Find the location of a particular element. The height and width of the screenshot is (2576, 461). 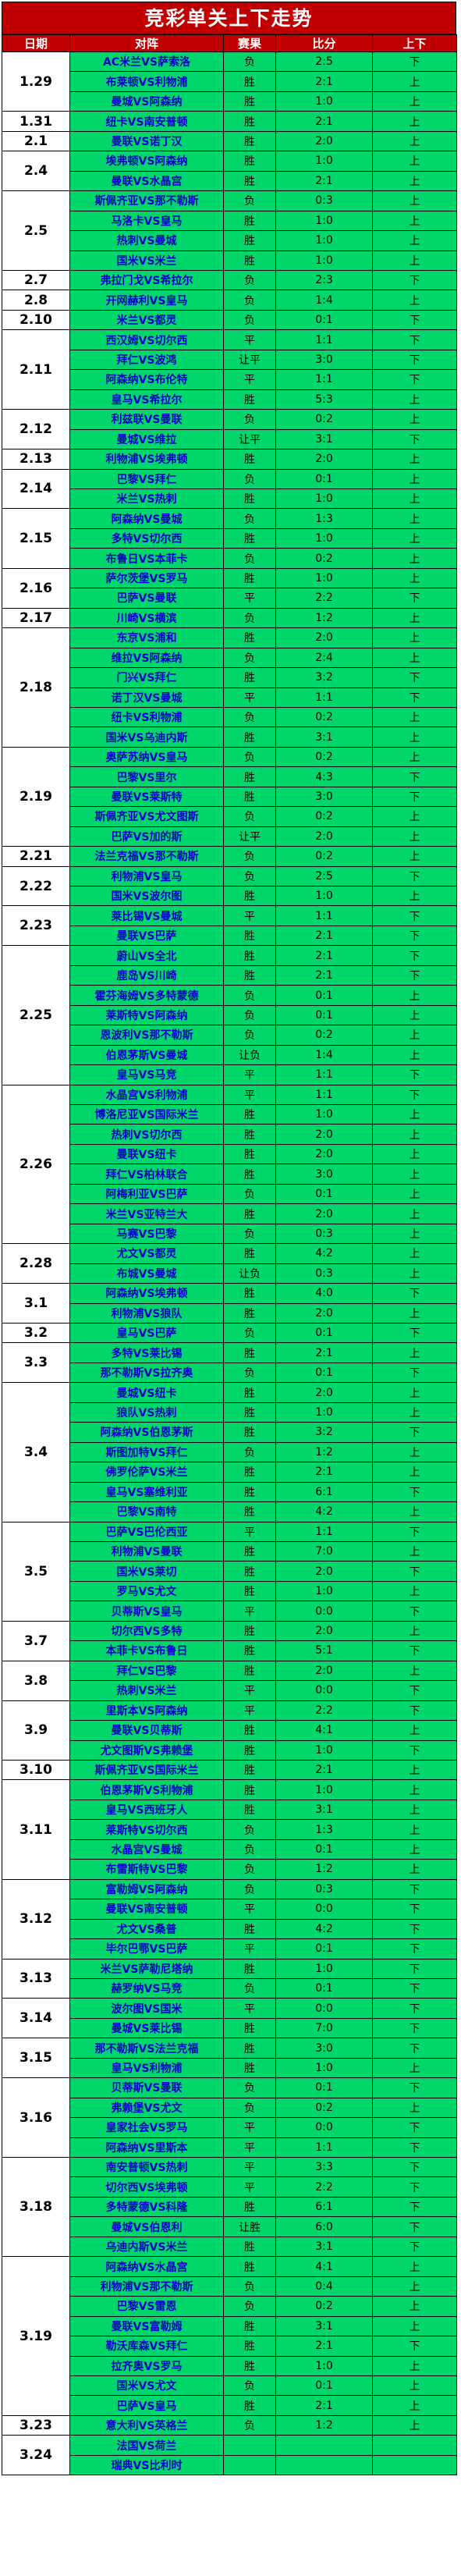

table-row: 2.18 东京VS浦和胜 2:0 上 is located at coordinates (229, 687).